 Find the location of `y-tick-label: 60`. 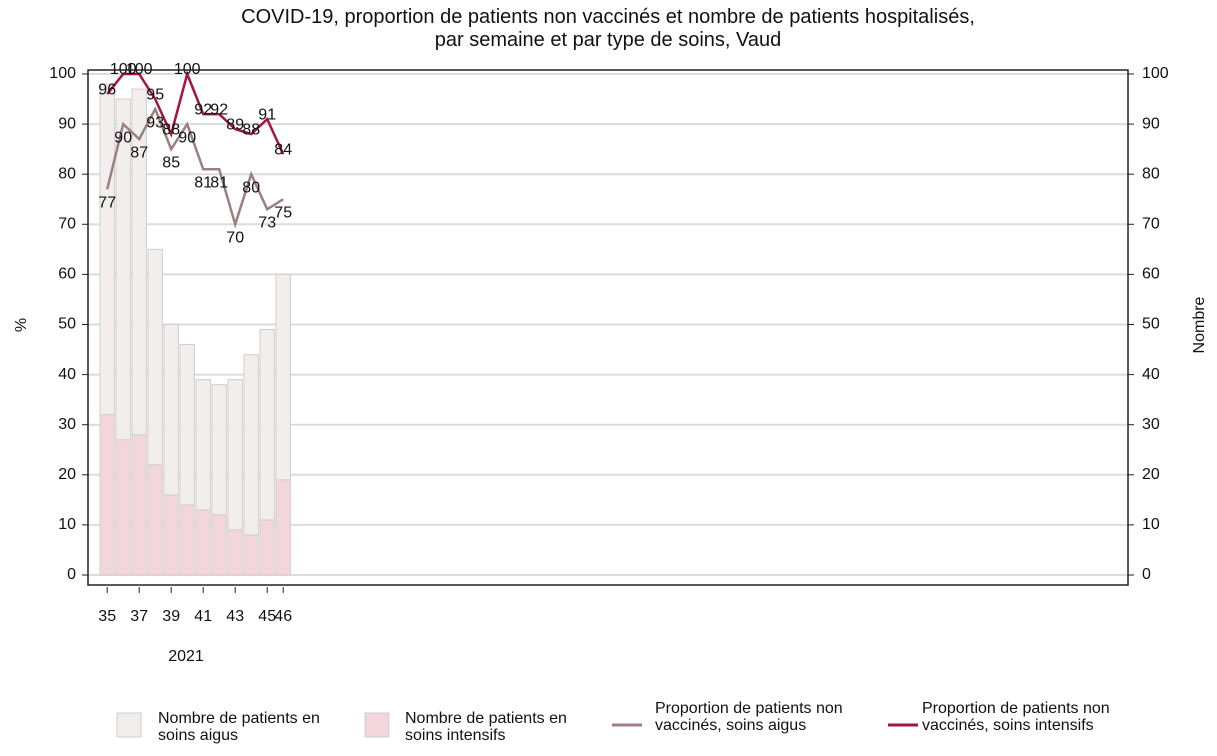

y-tick-label: 60 is located at coordinates (67, 274).